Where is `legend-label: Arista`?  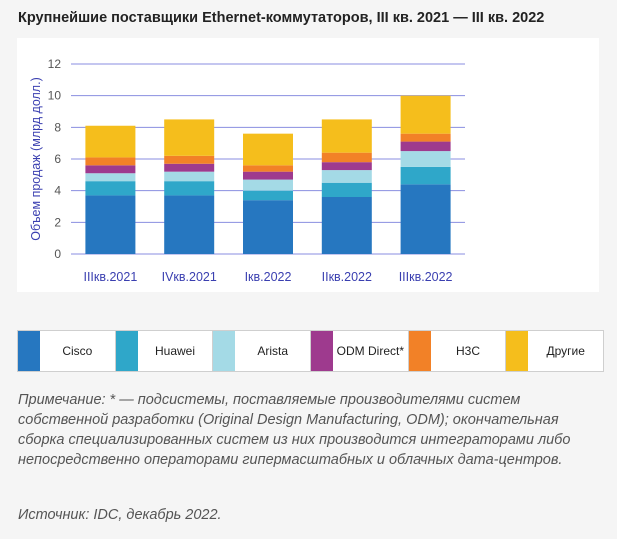 legend-label: Arista is located at coordinates (273, 351).